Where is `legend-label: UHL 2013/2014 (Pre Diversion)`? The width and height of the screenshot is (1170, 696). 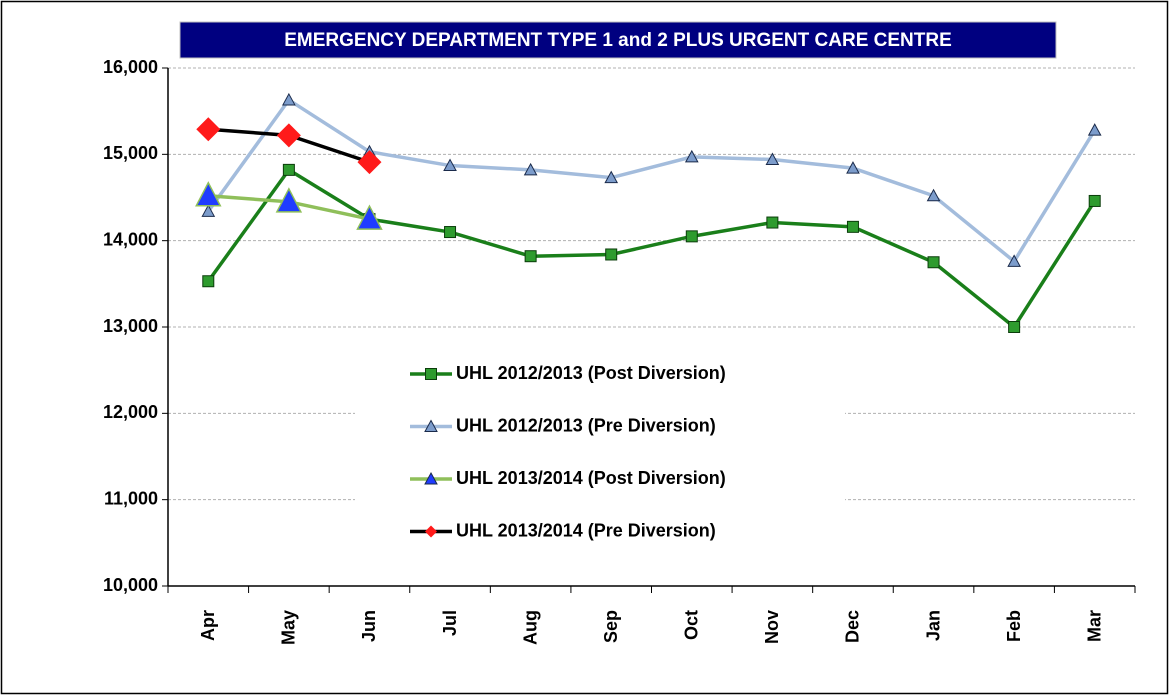 legend-label: UHL 2013/2014 (Pre Diversion) is located at coordinates (586, 530).